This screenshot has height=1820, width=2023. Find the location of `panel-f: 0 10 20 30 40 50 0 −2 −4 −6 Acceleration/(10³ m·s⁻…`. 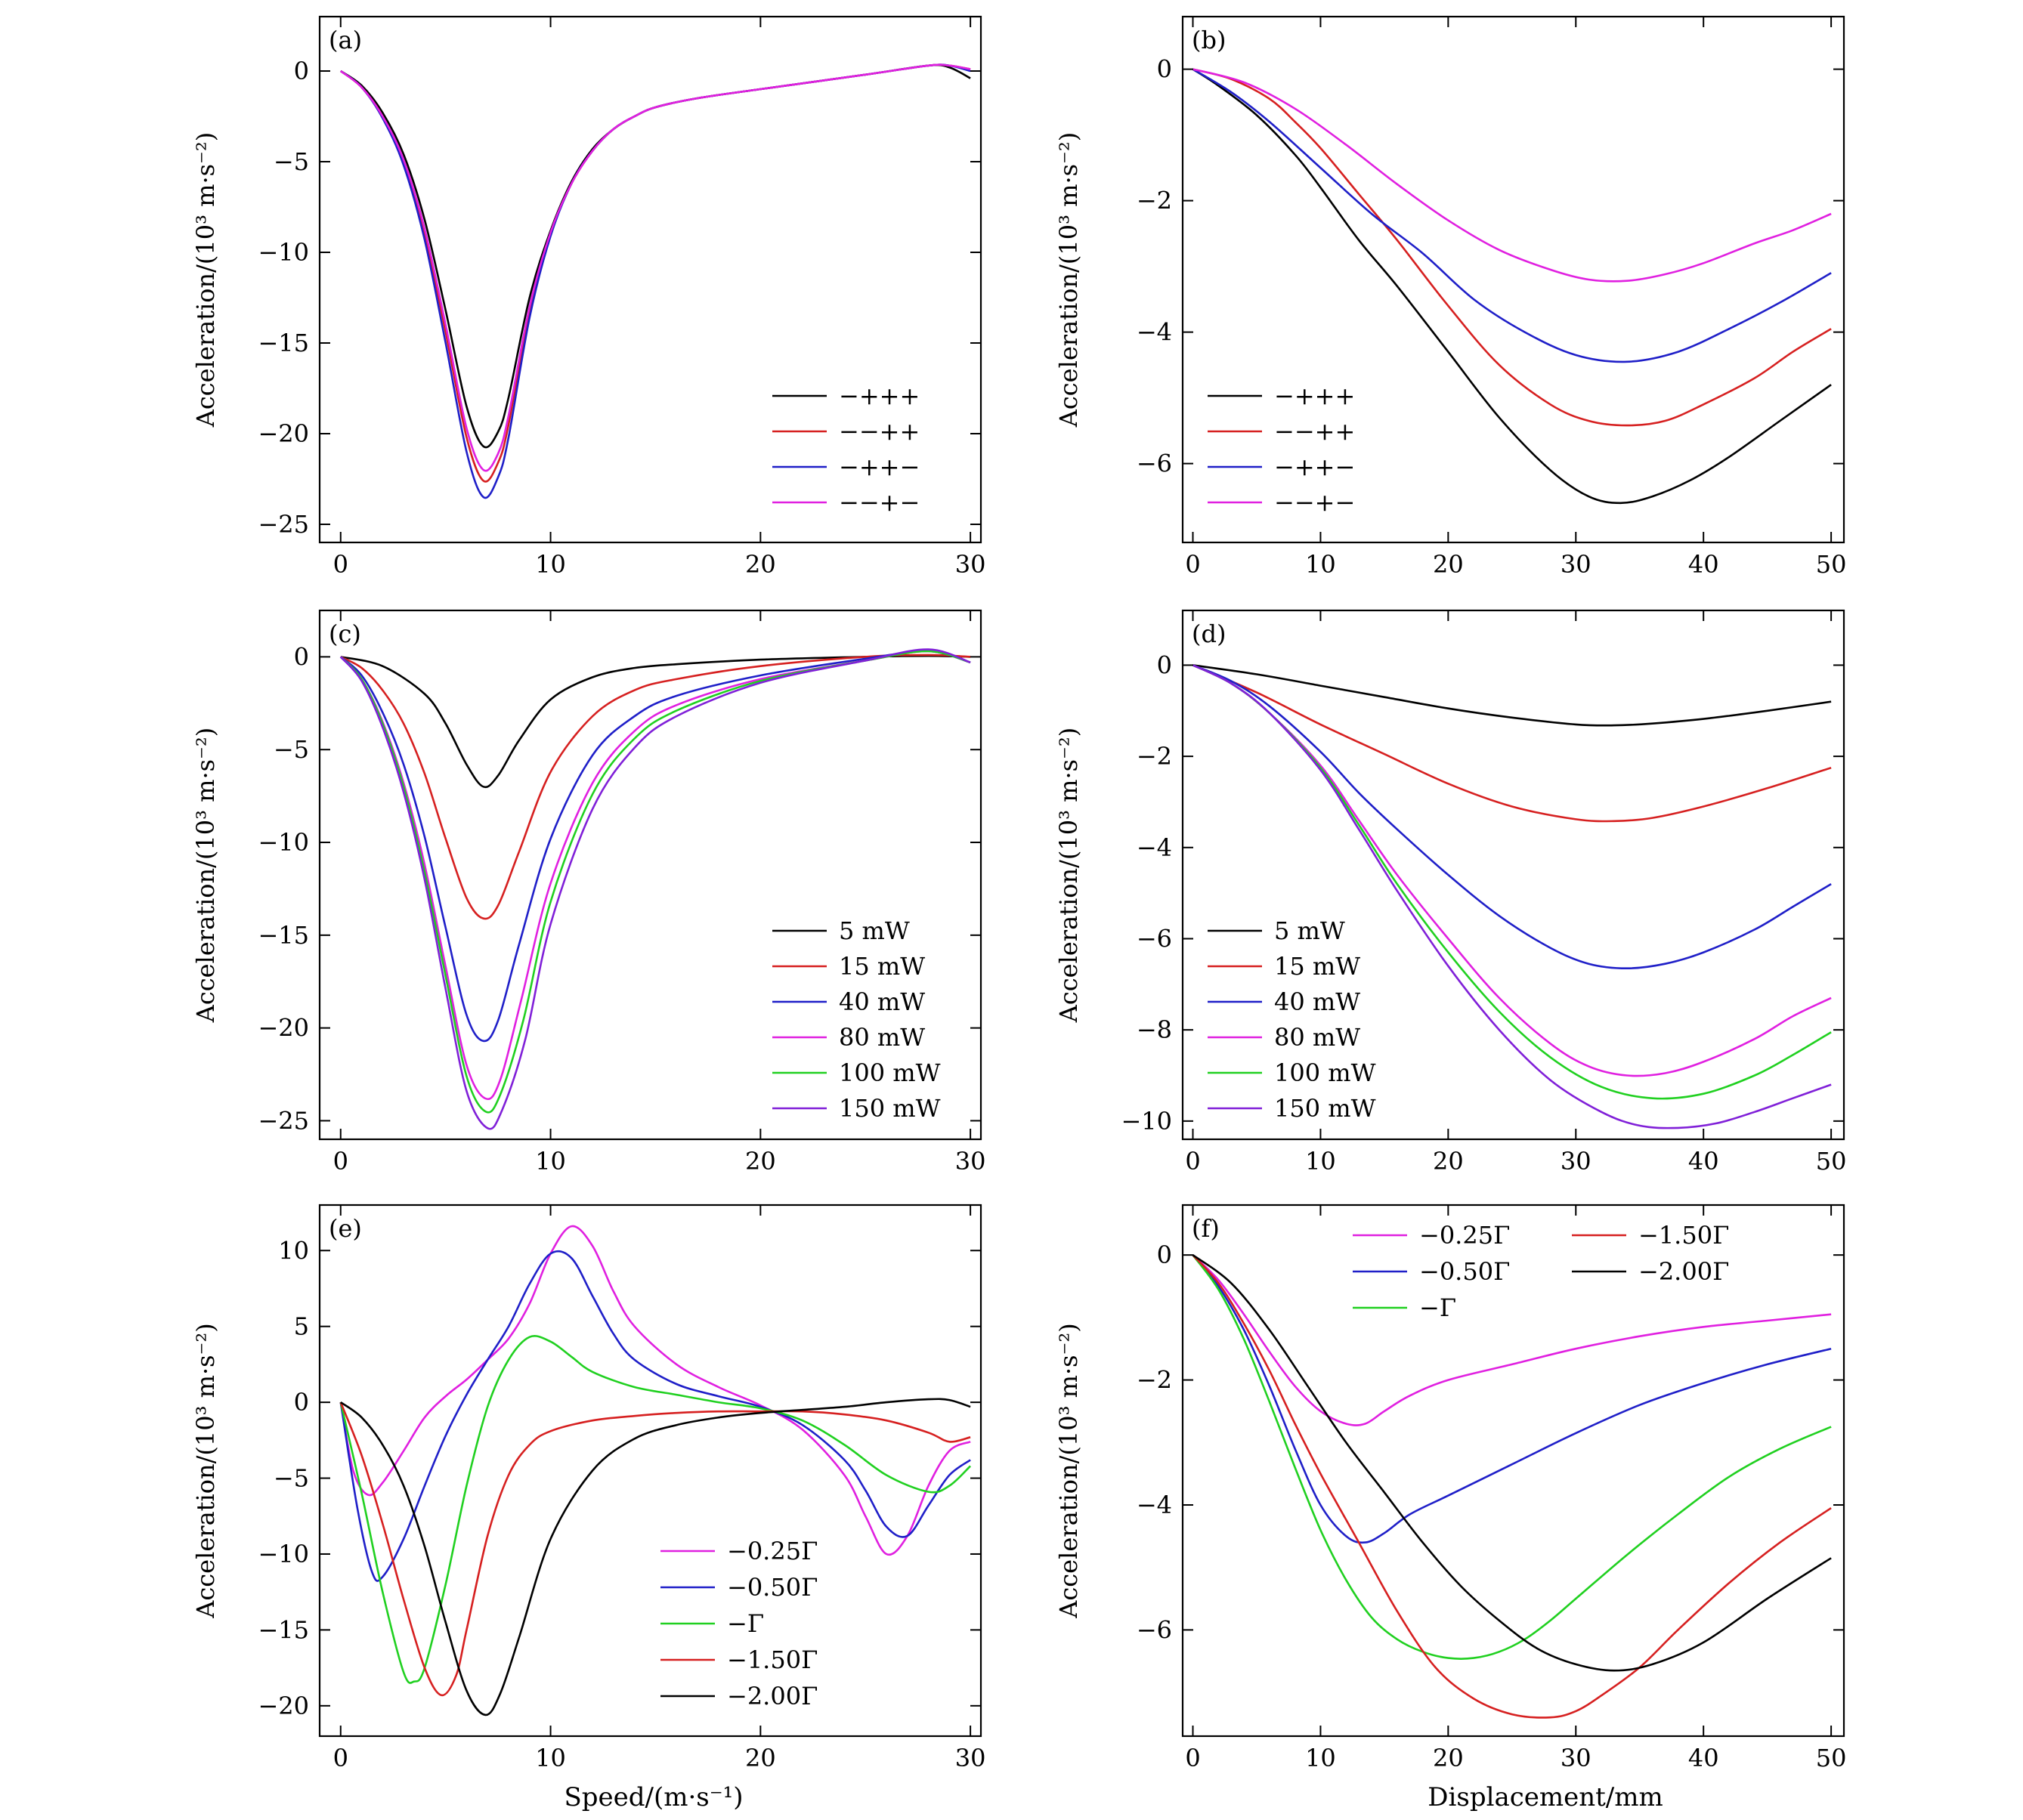

panel-f: 0 10 20 30 40 50 0 −2 −4 −6 Acceleration/(10³ m·s⁻… is located at coordinates (1450, 1488).